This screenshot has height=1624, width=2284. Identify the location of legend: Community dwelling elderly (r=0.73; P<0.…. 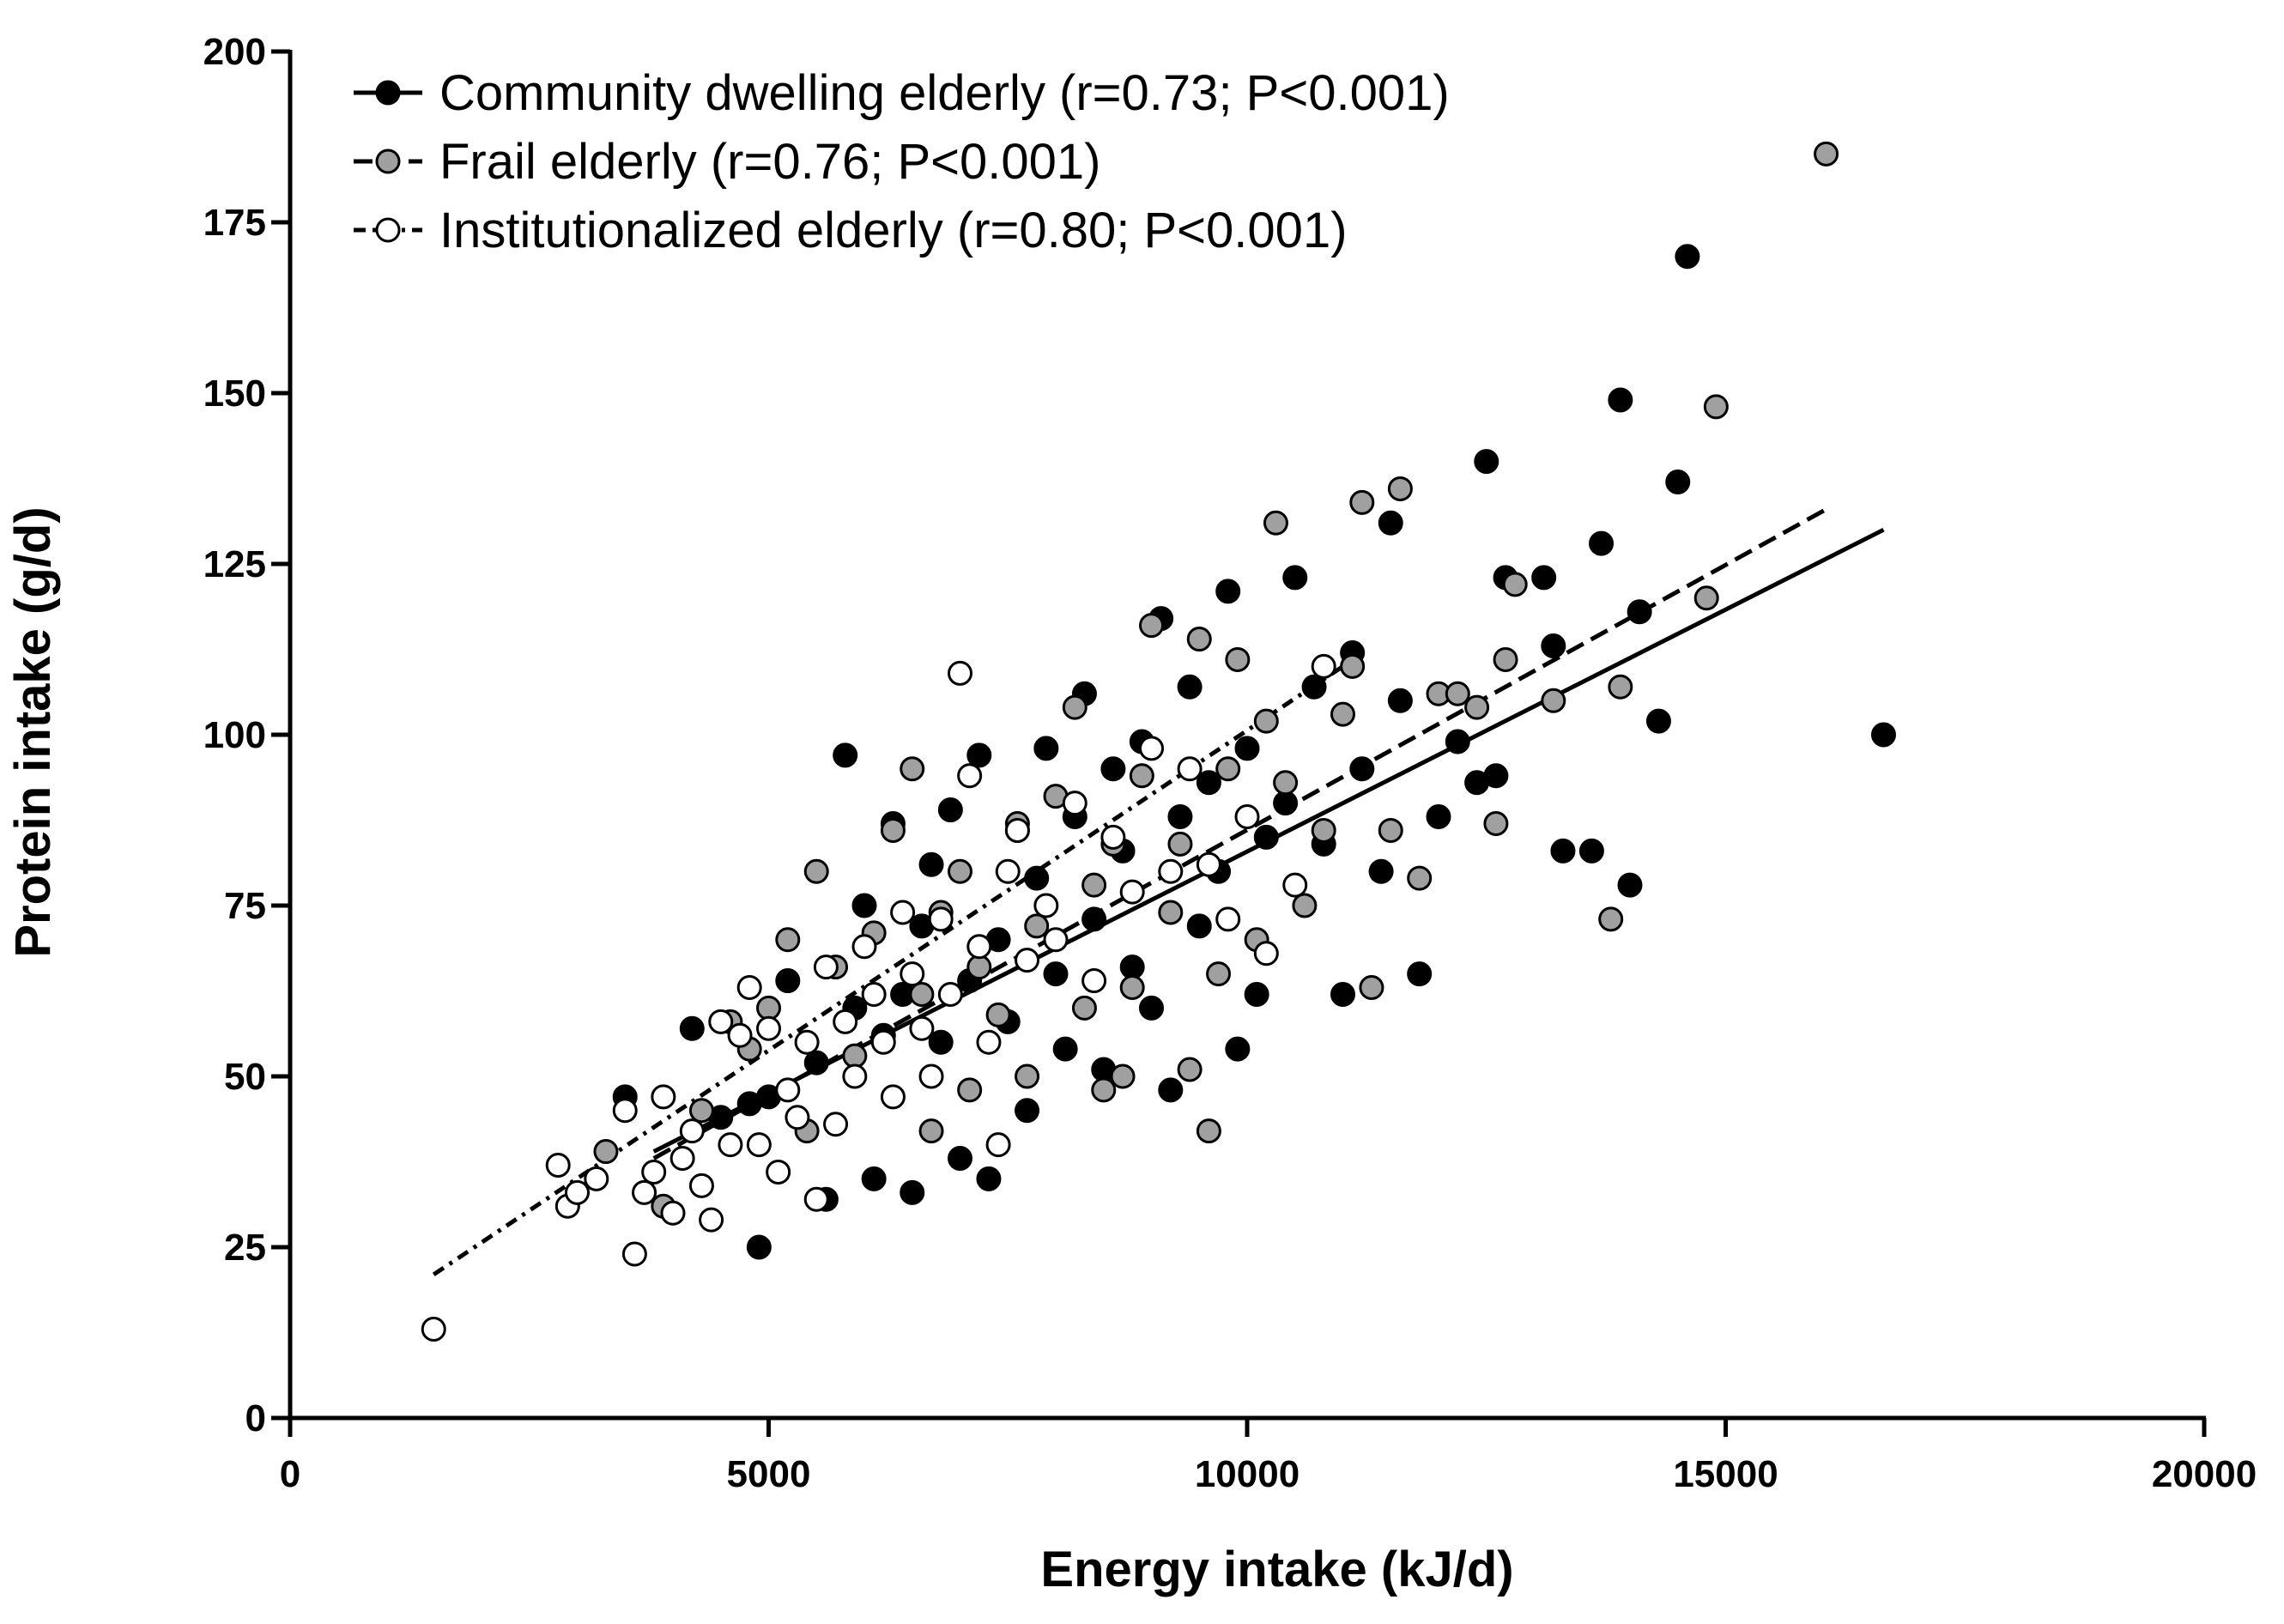
(902, 161).